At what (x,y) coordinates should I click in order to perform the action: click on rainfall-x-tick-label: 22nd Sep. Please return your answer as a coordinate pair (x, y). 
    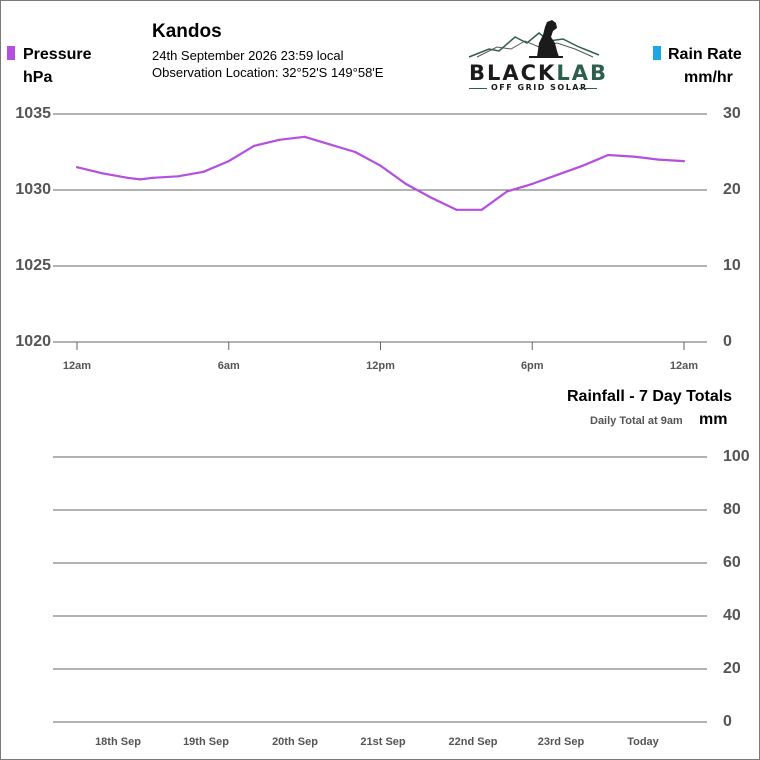
    Looking at the image, I should click on (473, 742).